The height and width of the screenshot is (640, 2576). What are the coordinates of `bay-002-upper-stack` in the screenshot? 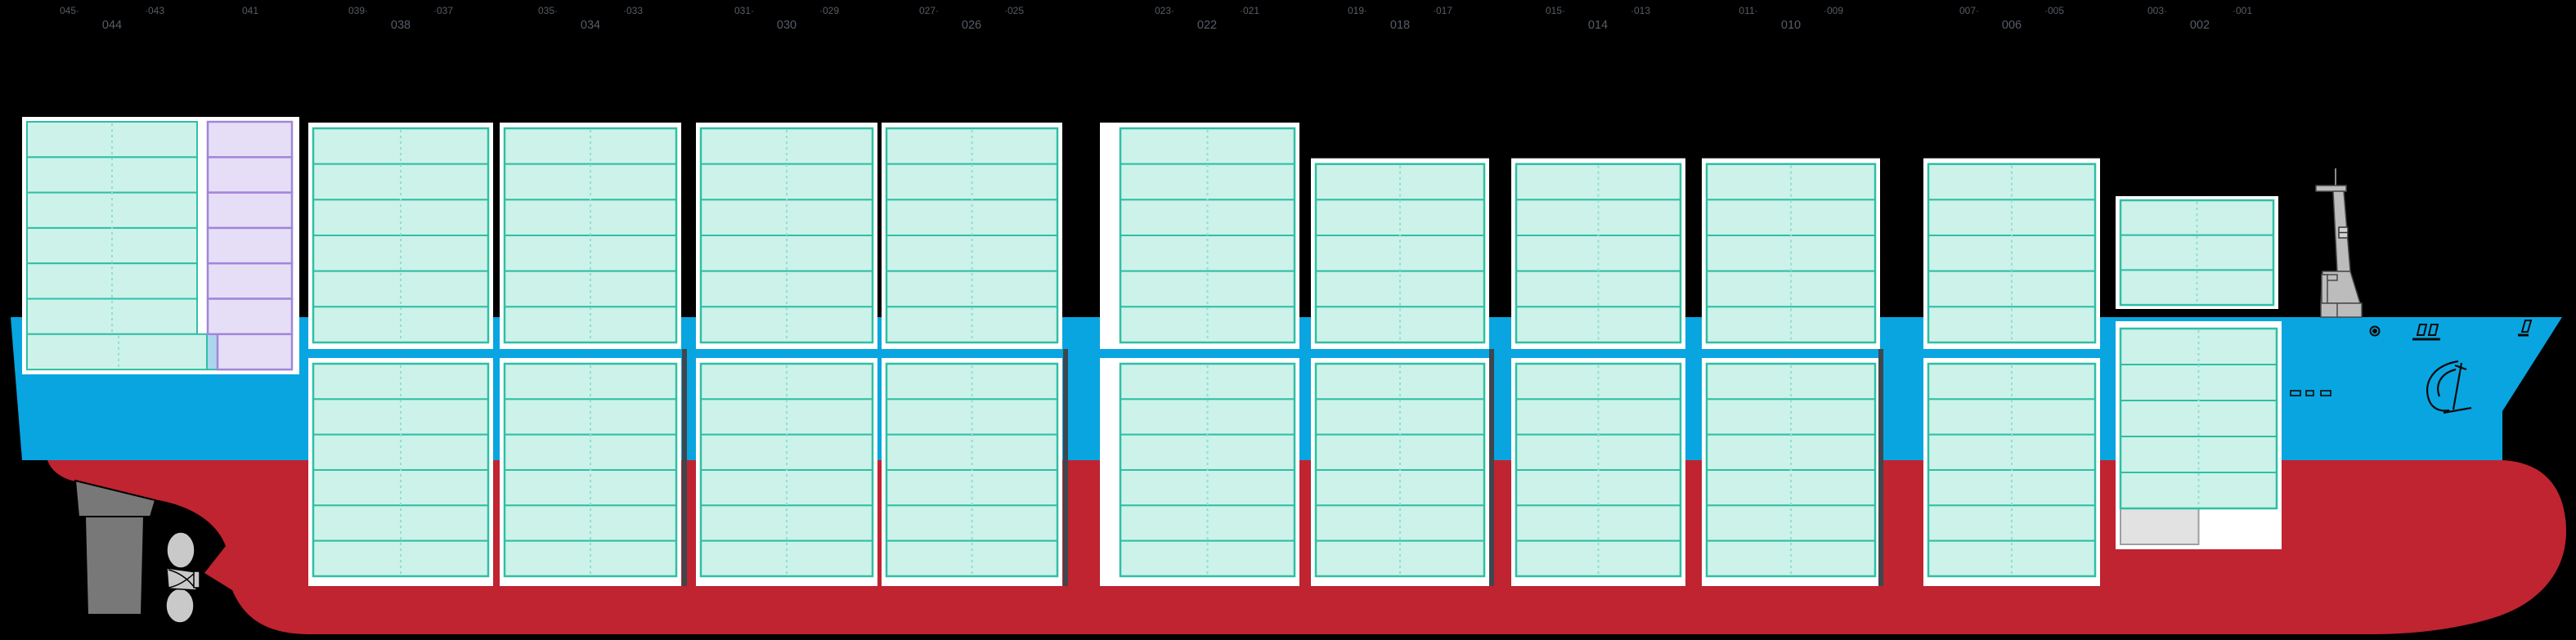 It's located at (2197, 253).